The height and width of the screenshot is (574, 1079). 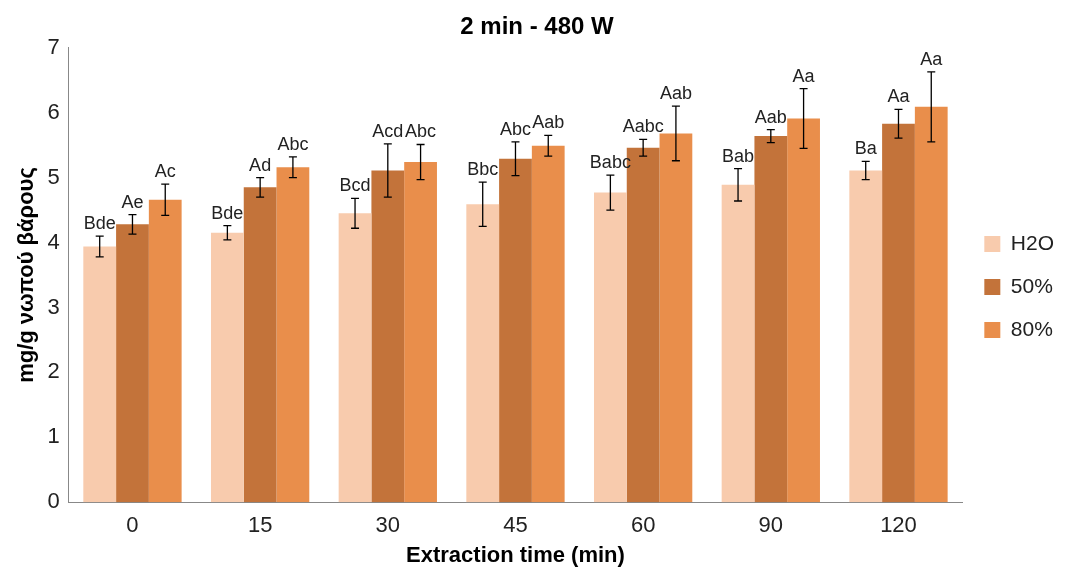 What do you see at coordinates (866, 148) in the screenshot?
I see `data-label: Ba` at bounding box center [866, 148].